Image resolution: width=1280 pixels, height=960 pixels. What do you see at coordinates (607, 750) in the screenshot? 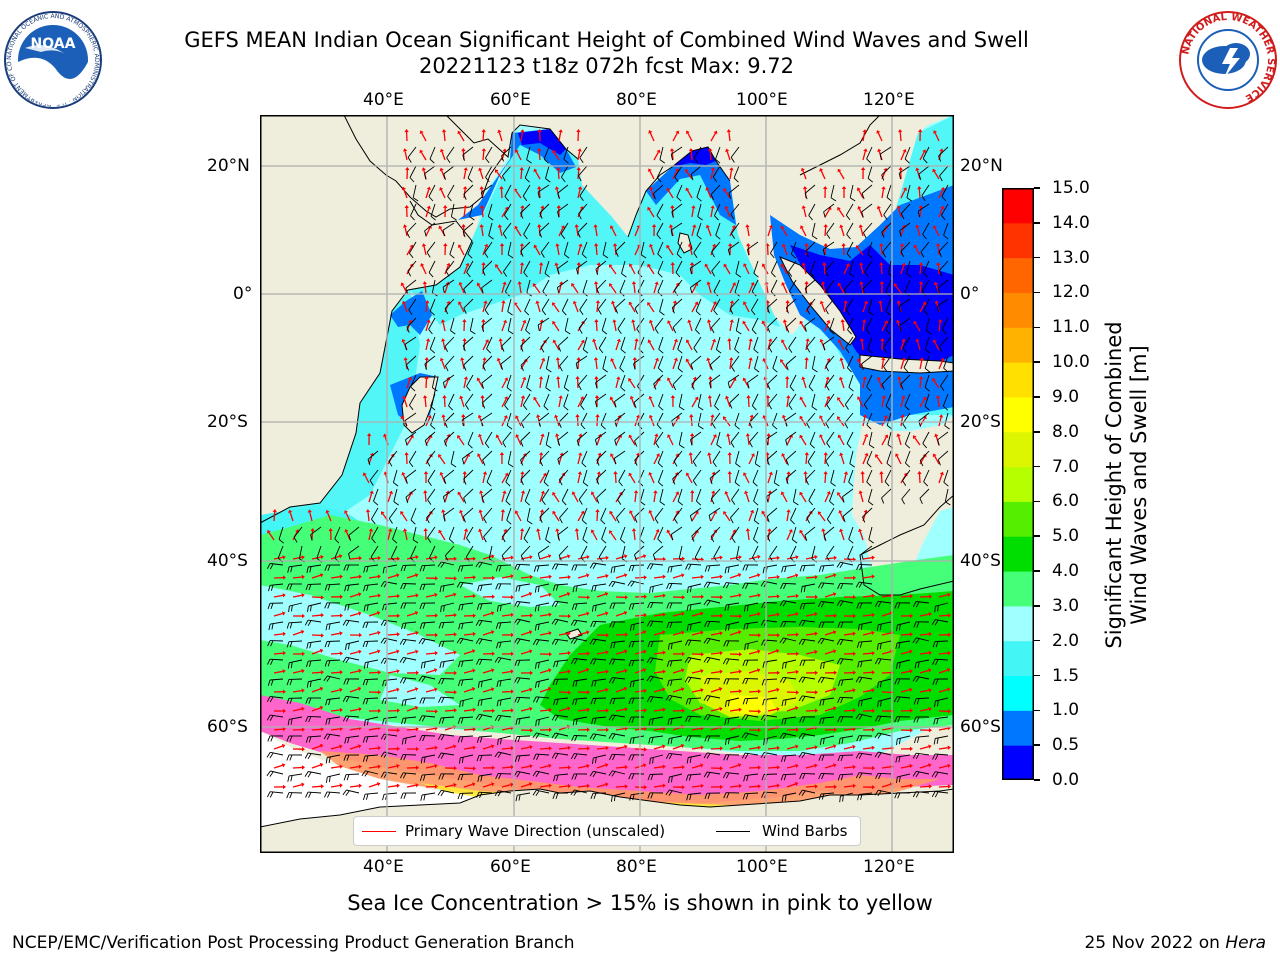
I see `sea-ice-pink` at bounding box center [607, 750].